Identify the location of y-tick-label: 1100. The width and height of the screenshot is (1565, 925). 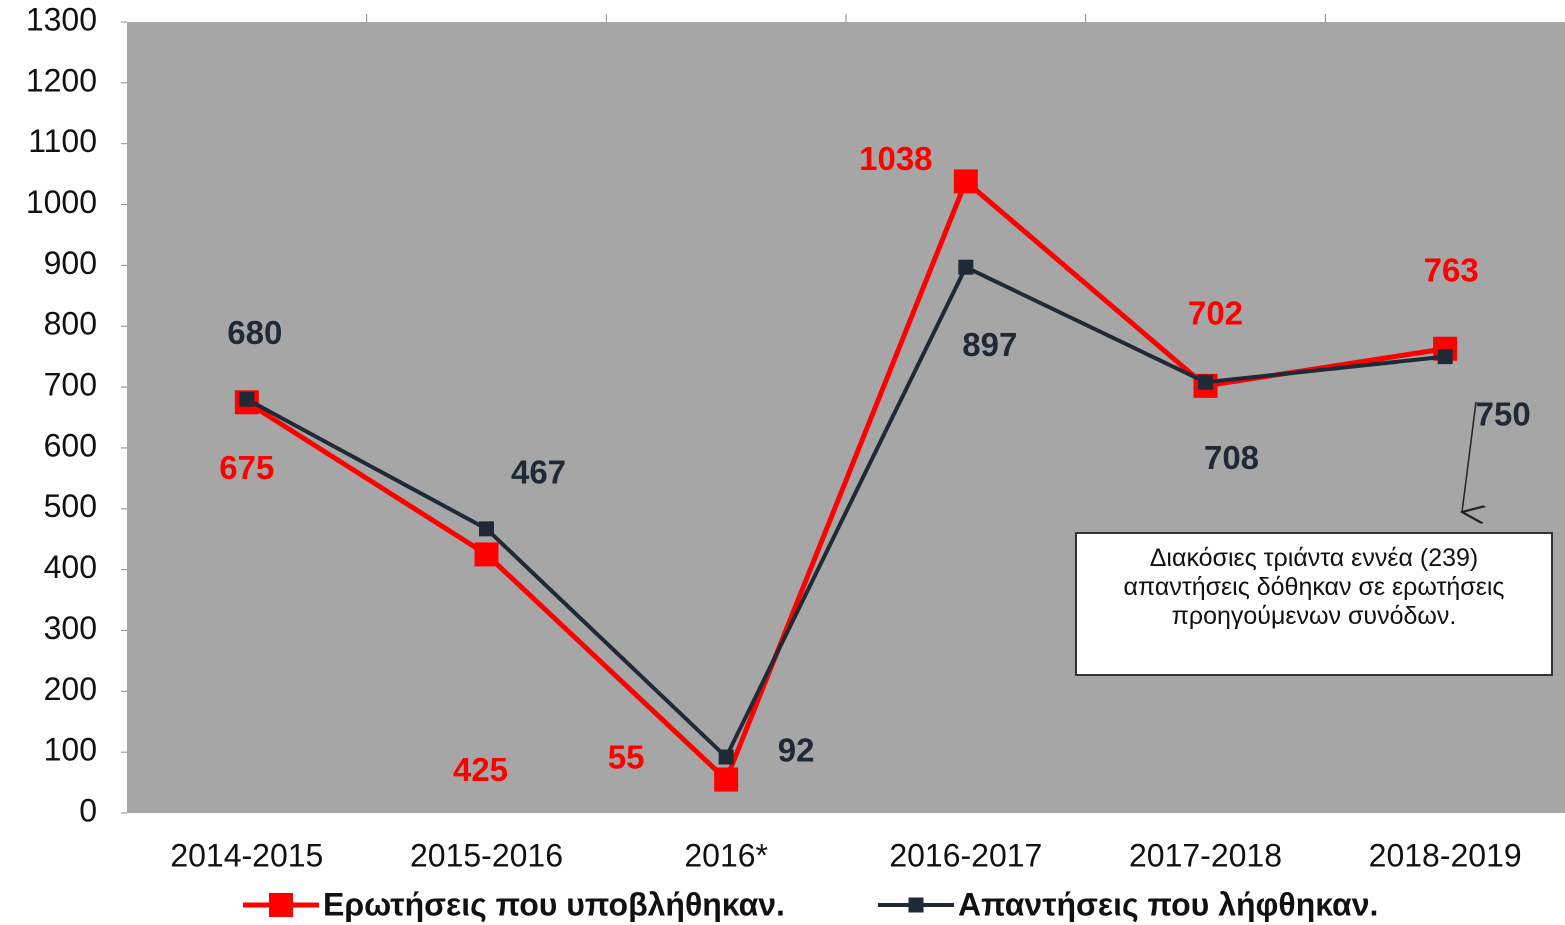
(62, 141).